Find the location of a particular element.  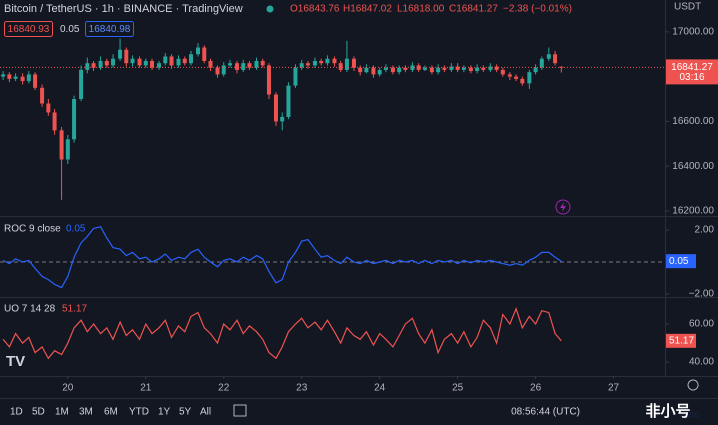

settings-icon is located at coordinates (693, 385).